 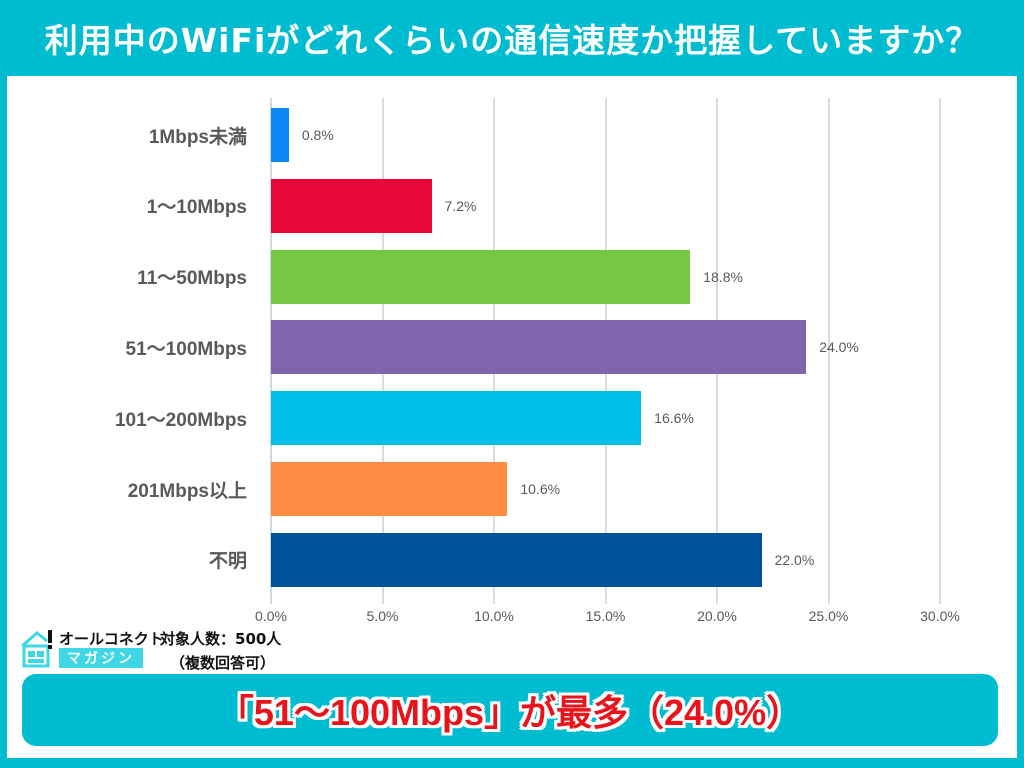 What do you see at coordinates (828, 616) in the screenshot?
I see `x-tick-label: 25.0%` at bounding box center [828, 616].